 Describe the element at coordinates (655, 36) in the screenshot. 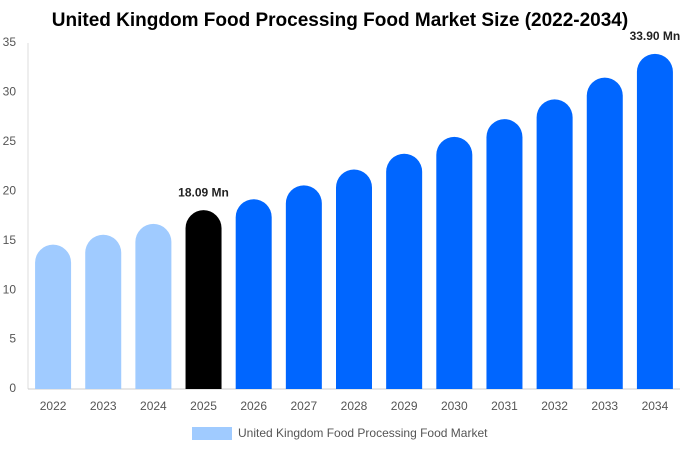

I see `value-label: 33.90 Mn` at that location.